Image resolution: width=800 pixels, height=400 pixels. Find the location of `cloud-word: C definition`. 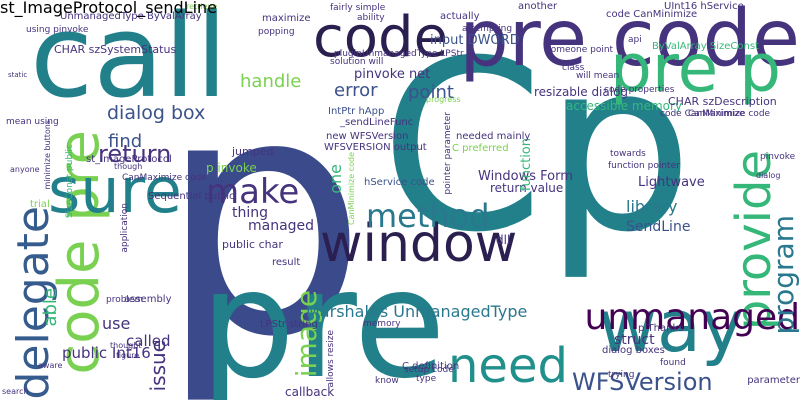

cloud-word: C definition is located at coordinates (431, 366).